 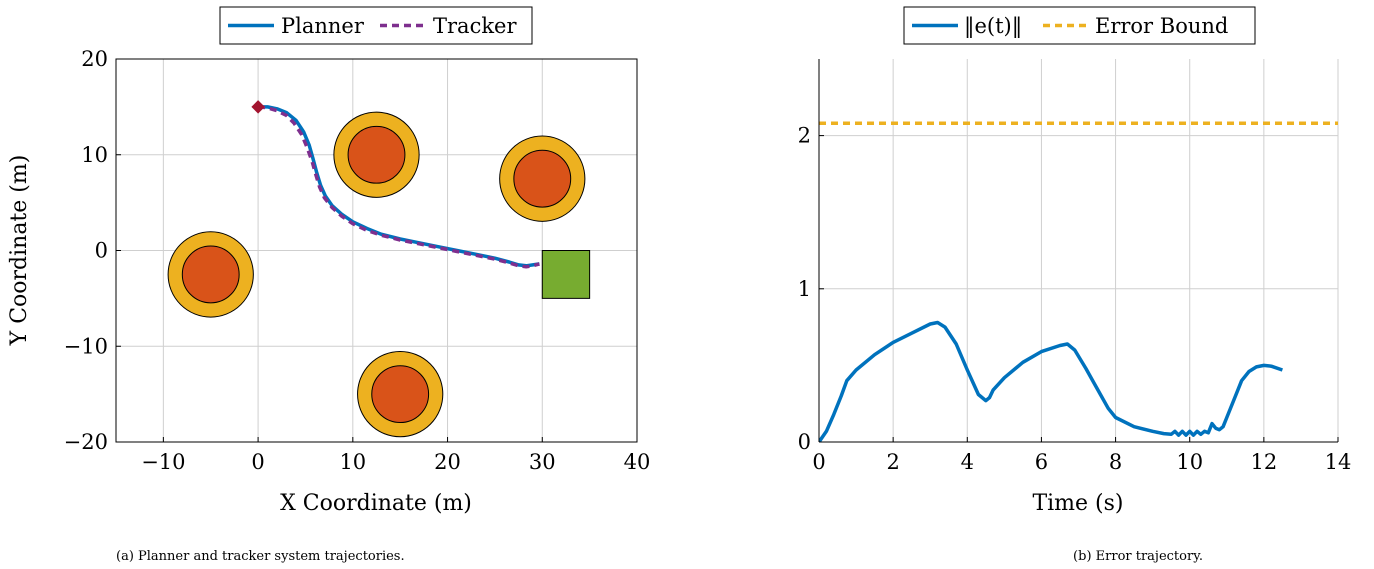 I want to click on goal-region-group, so click(x=566, y=274).